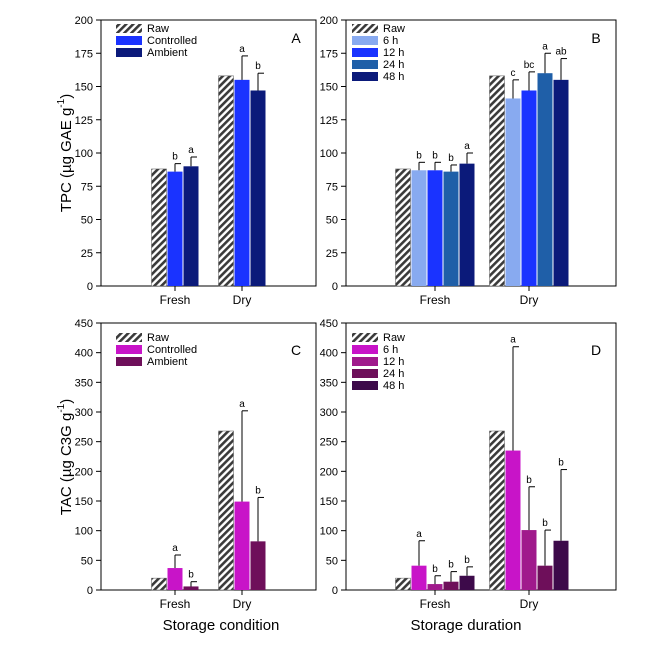 This screenshot has height=647, width=662. What do you see at coordinates (221, 625) in the screenshot?
I see `x-axis-title-left: Storage condition` at bounding box center [221, 625].